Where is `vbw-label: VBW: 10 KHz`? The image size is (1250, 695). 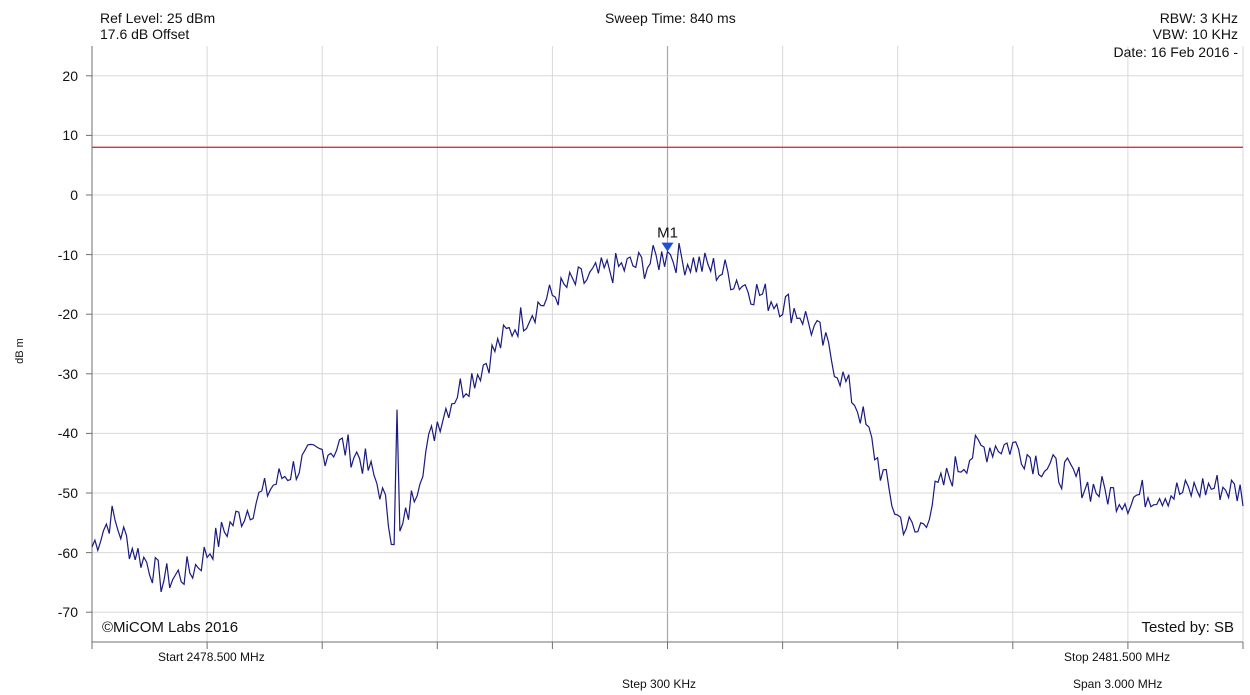 vbw-label: VBW: 10 KHz is located at coordinates (1195, 34).